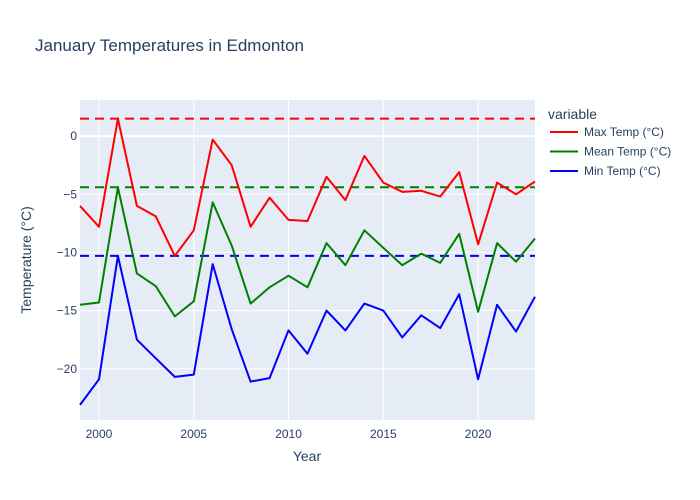  I want to click on x-tick-label: 2020, so click(478, 434).